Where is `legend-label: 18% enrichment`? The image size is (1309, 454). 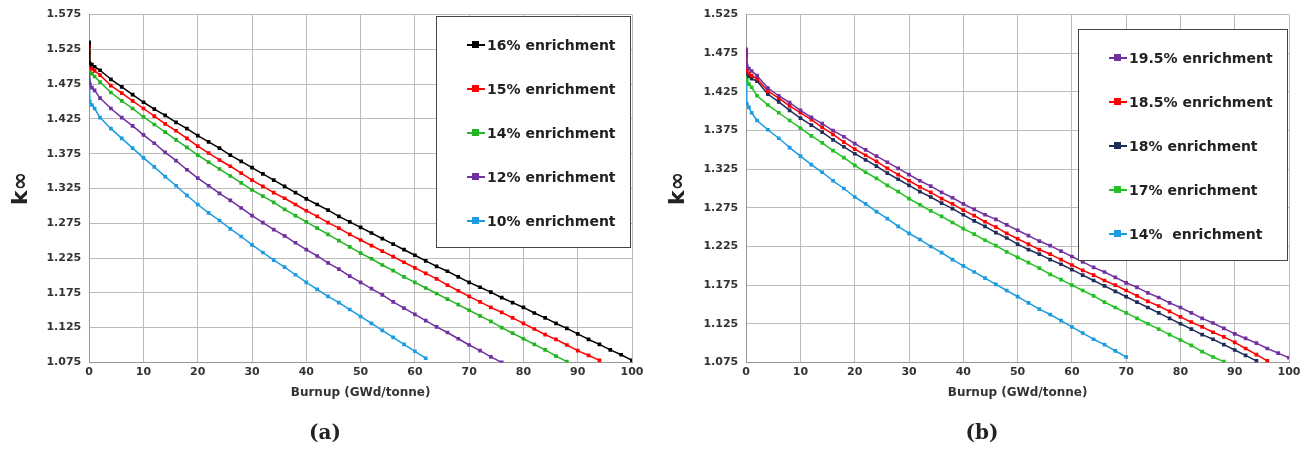 legend-label: 18% enrichment is located at coordinates (1193, 145).